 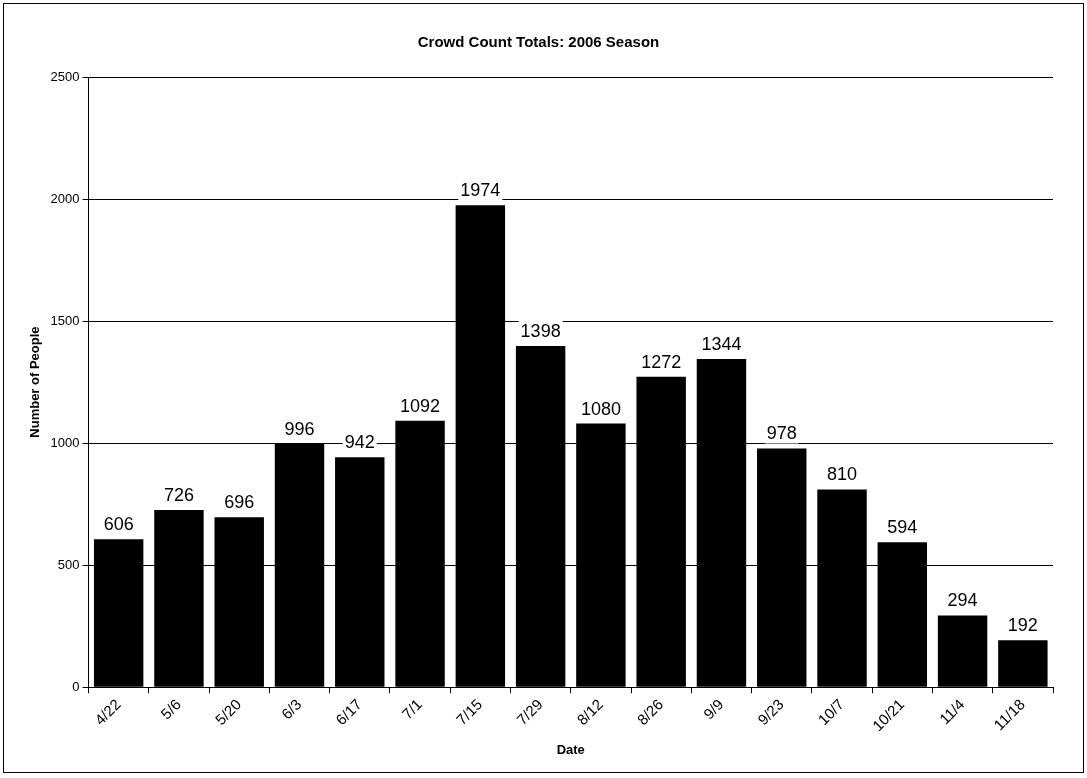 I want to click on data-label: 1272, so click(x=661, y=361).